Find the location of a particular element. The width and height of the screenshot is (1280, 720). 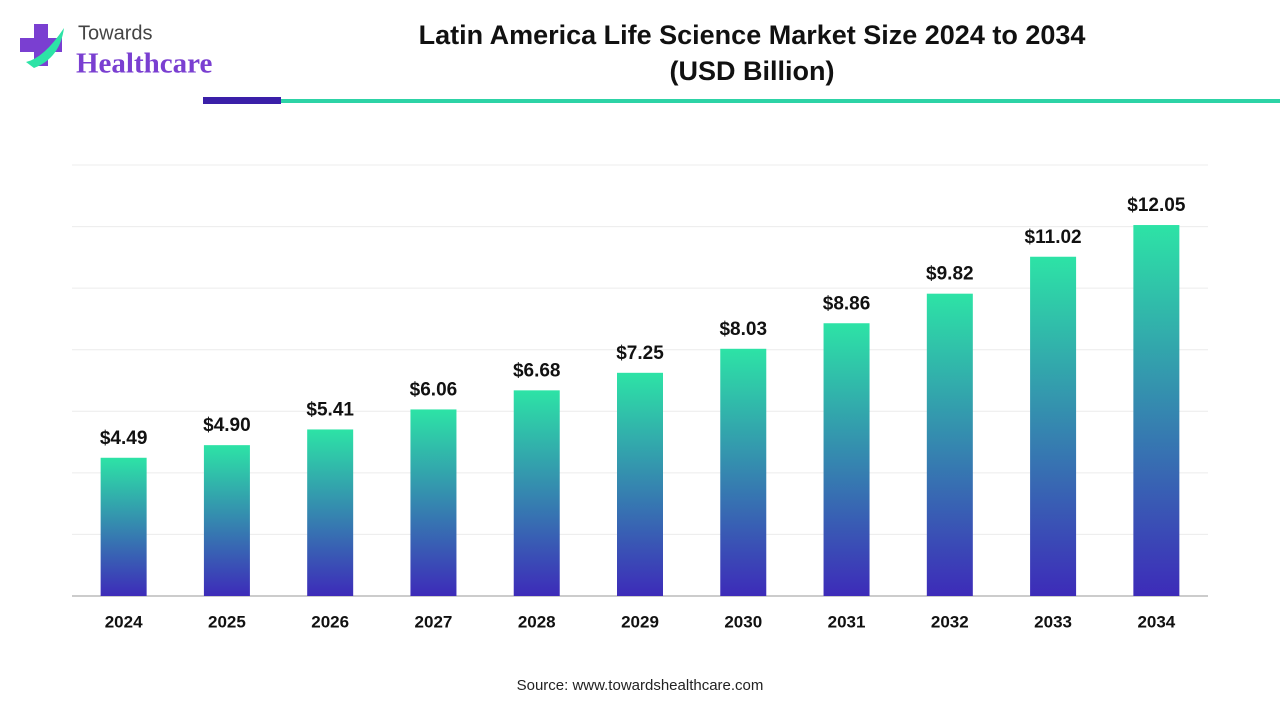

x-tick-label: 2029 is located at coordinates (640, 621).